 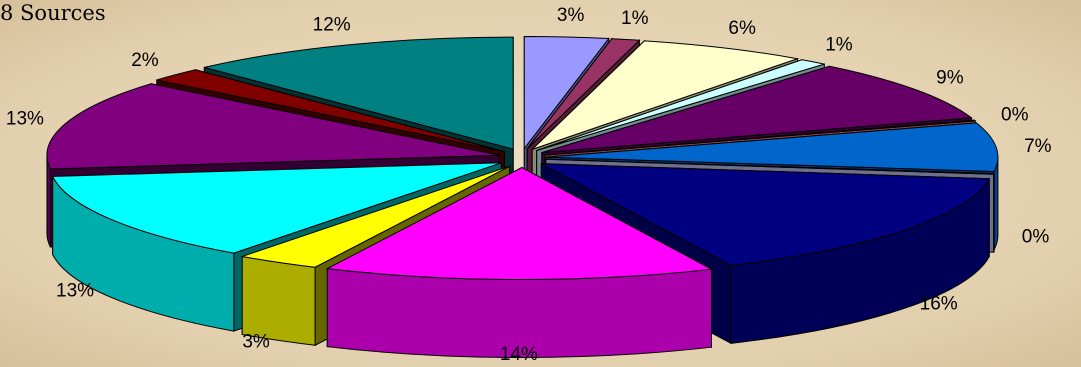 I want to click on chart-title: 8 Sources, so click(x=53, y=13).